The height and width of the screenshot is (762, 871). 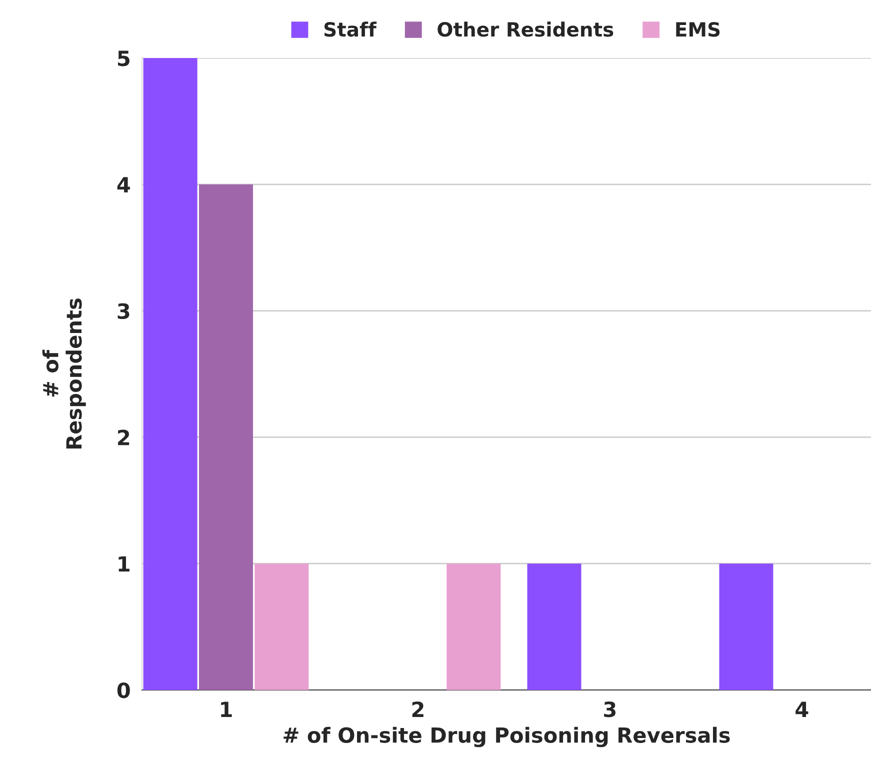 What do you see at coordinates (124, 58) in the screenshot?
I see `y-tick-label: 5` at bounding box center [124, 58].